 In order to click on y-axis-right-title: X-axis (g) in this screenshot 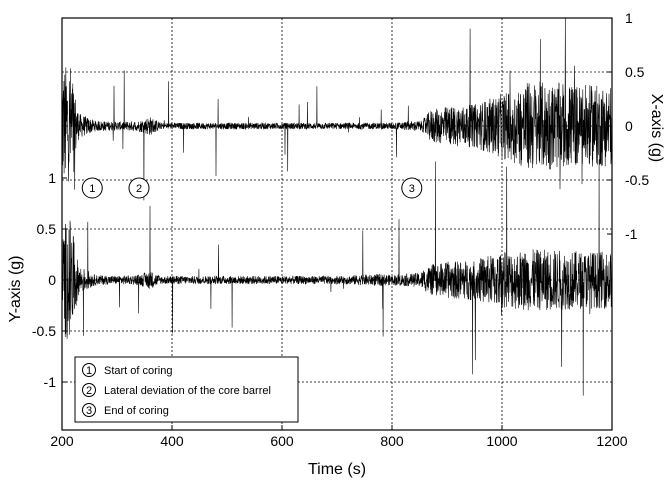, I will do `click(656, 128)`.